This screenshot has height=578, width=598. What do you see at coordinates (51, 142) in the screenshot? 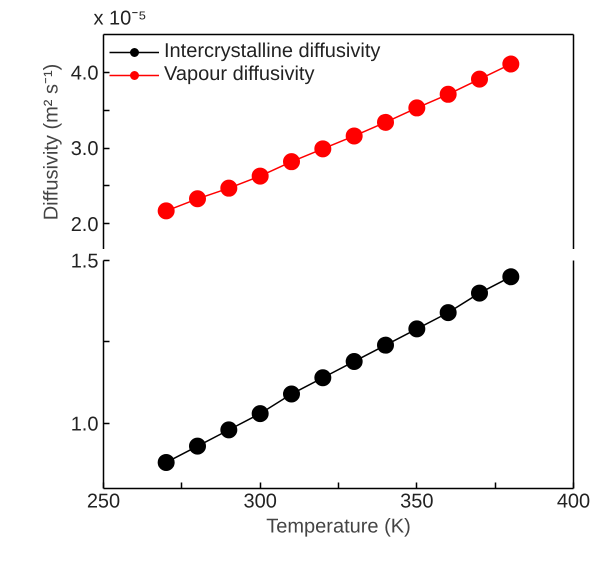
I see `y-axis-title: Diffusivity (m² s⁻¹)` at bounding box center [51, 142].